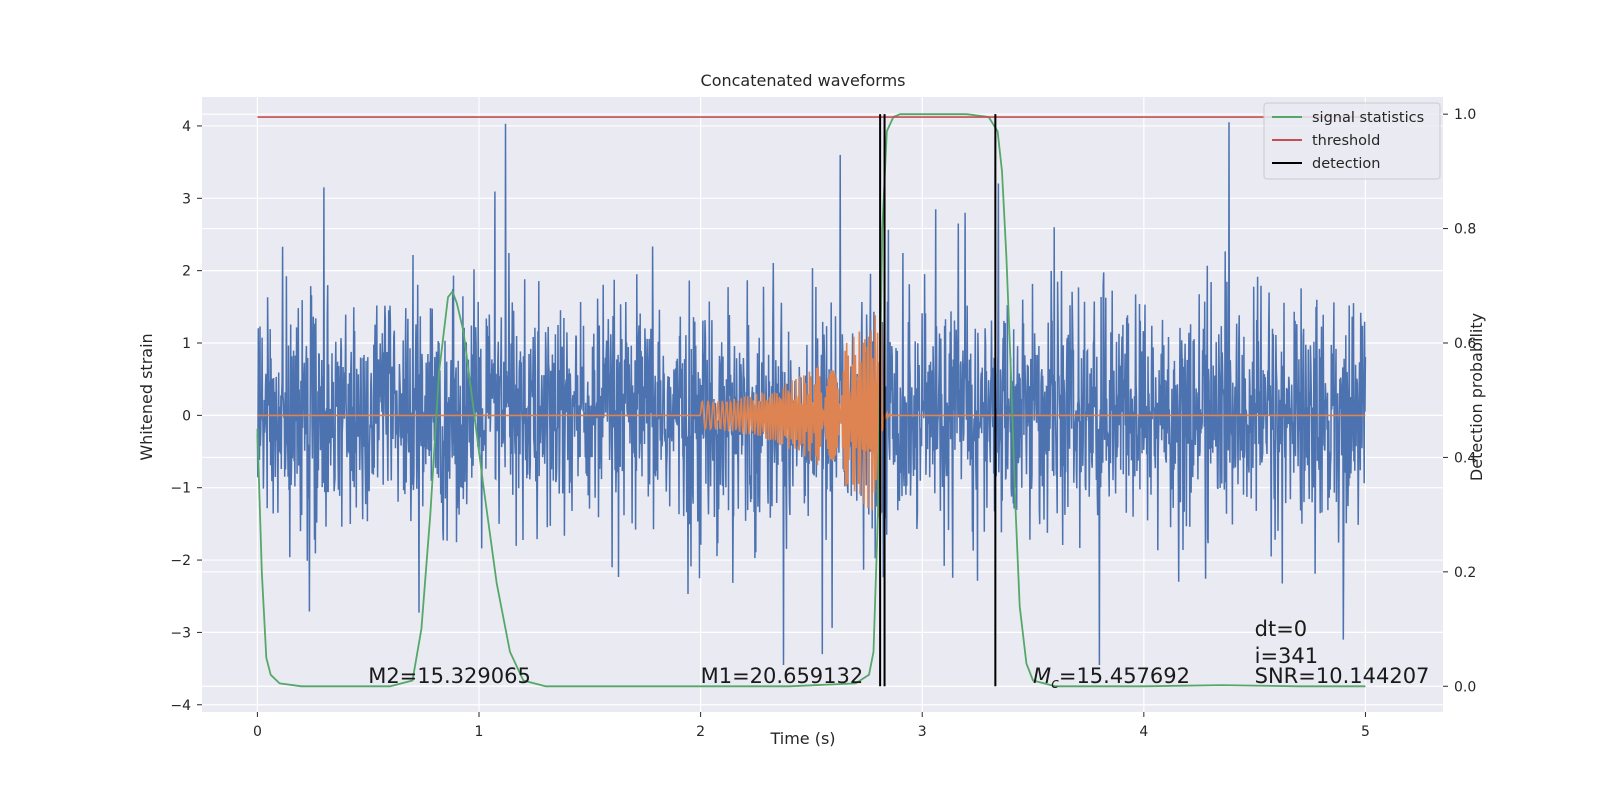 The image size is (1600, 800). Describe the element at coordinates (1465, 687) in the screenshot. I see `y-right-tick-label: 0.0` at that location.